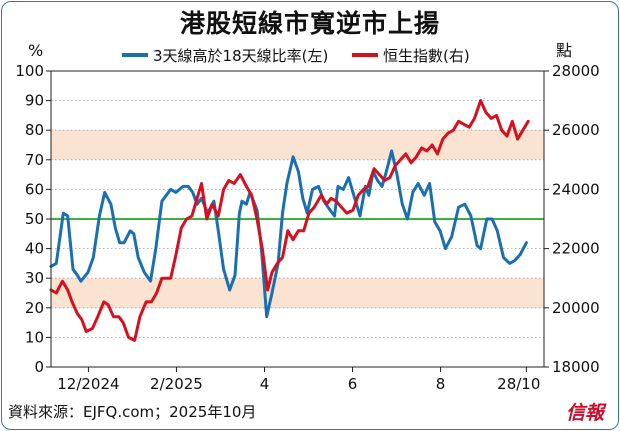  I want to click on left-tick-label-0: 0, so click(39, 367).